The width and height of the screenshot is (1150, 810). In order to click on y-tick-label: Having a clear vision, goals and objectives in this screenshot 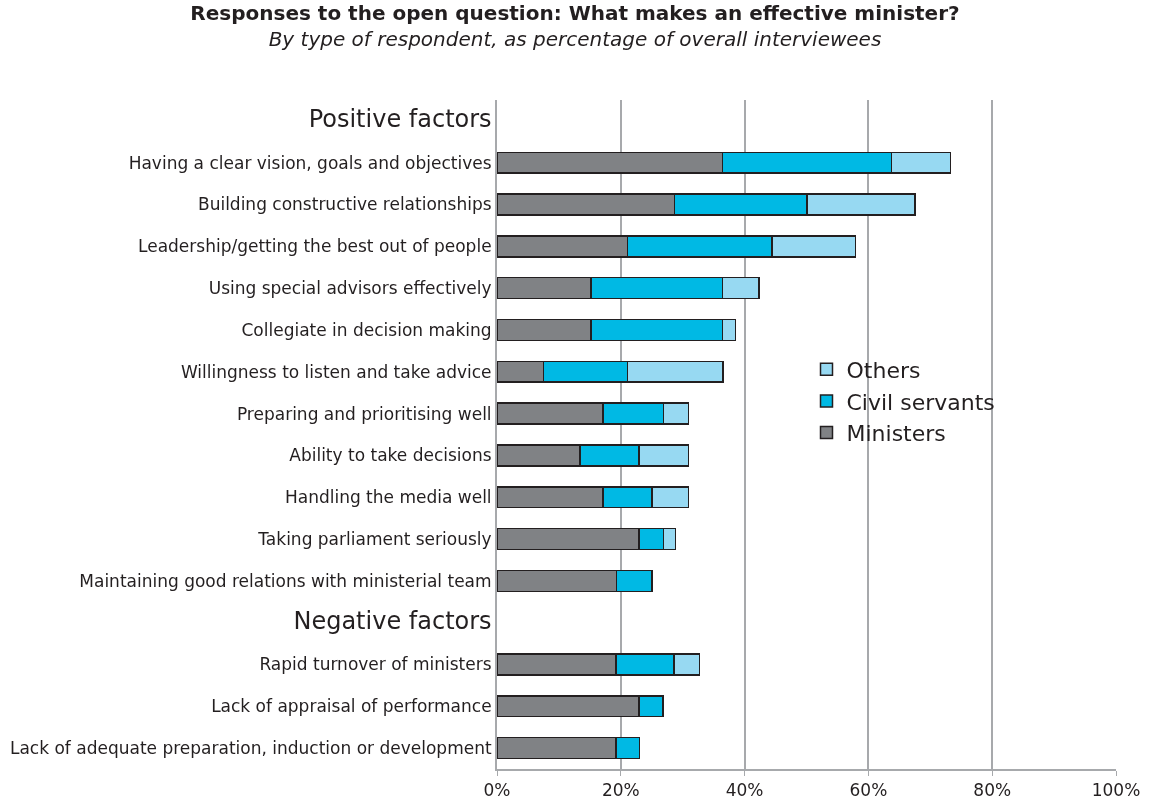, I will do `click(310, 162)`.